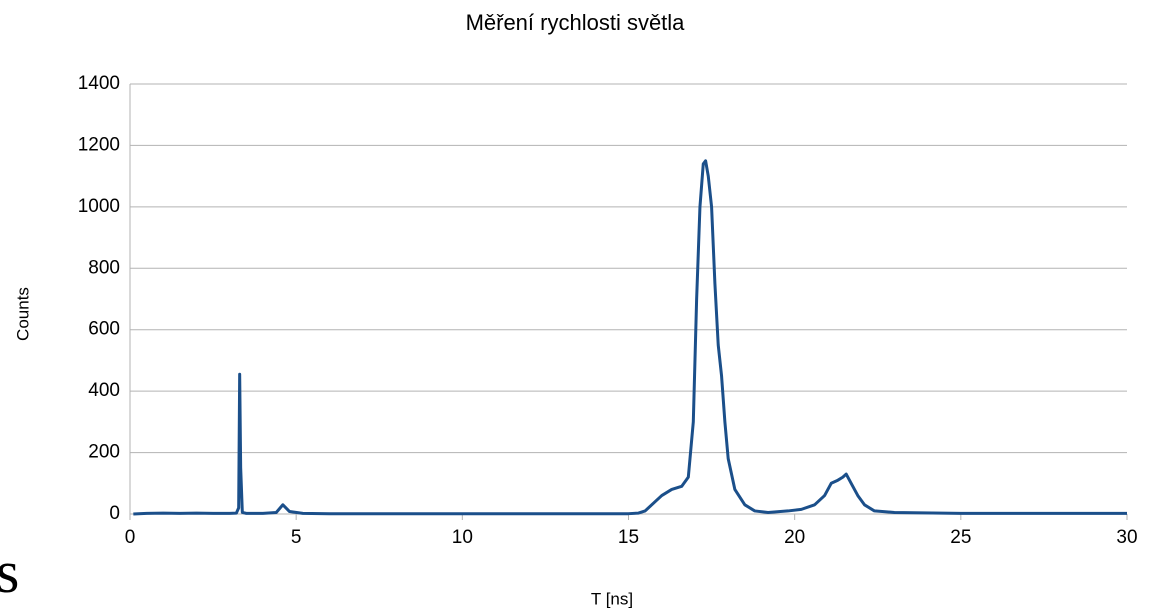 The height and width of the screenshot is (614, 1159). I want to click on y-axis-label: Counts, so click(22, 314).